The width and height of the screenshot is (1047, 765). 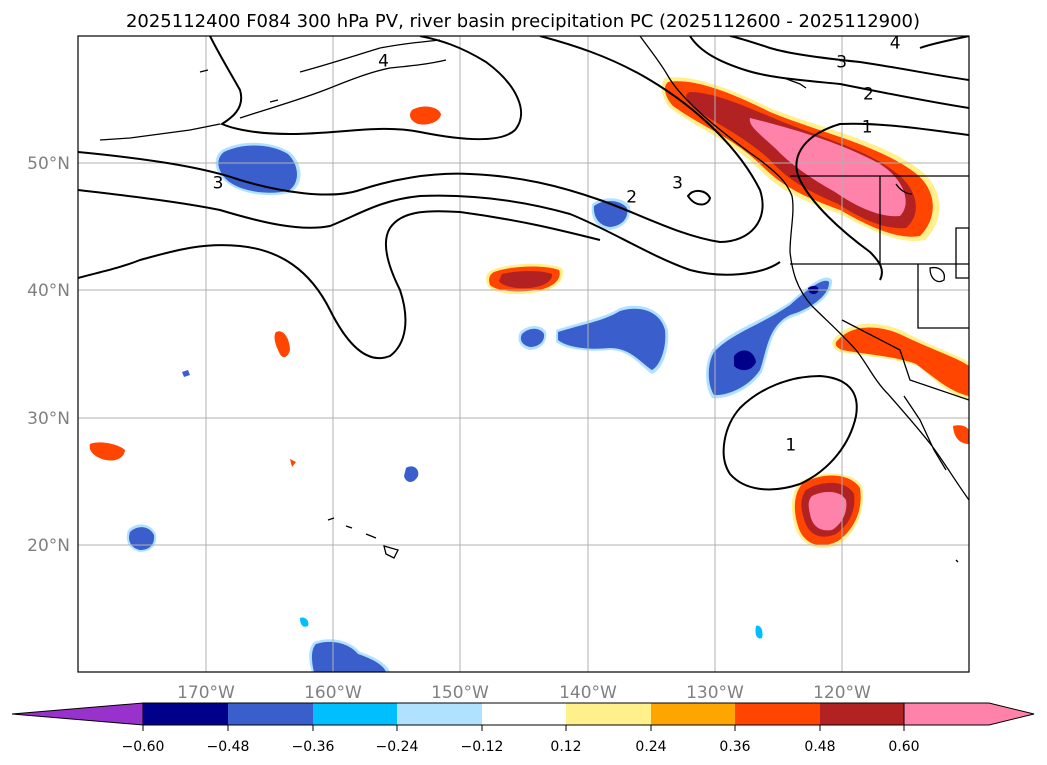 What do you see at coordinates (206, 693) in the screenshot?
I see `lon-tick-label: 170°W` at bounding box center [206, 693].